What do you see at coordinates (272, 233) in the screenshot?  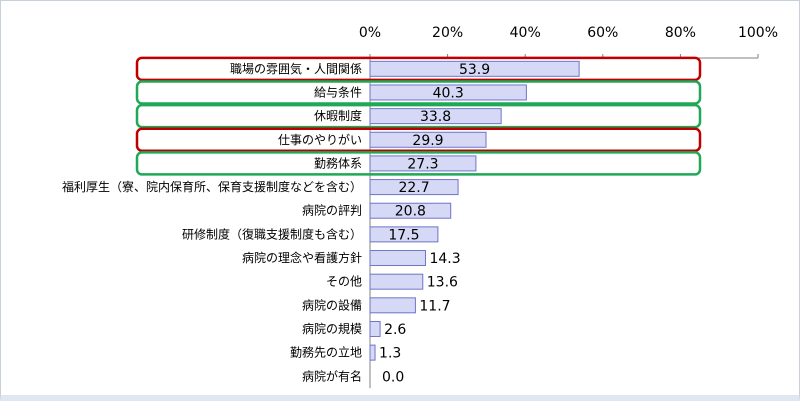 I see `category-label: 研修制度（復職支援制度も含む）` at bounding box center [272, 233].